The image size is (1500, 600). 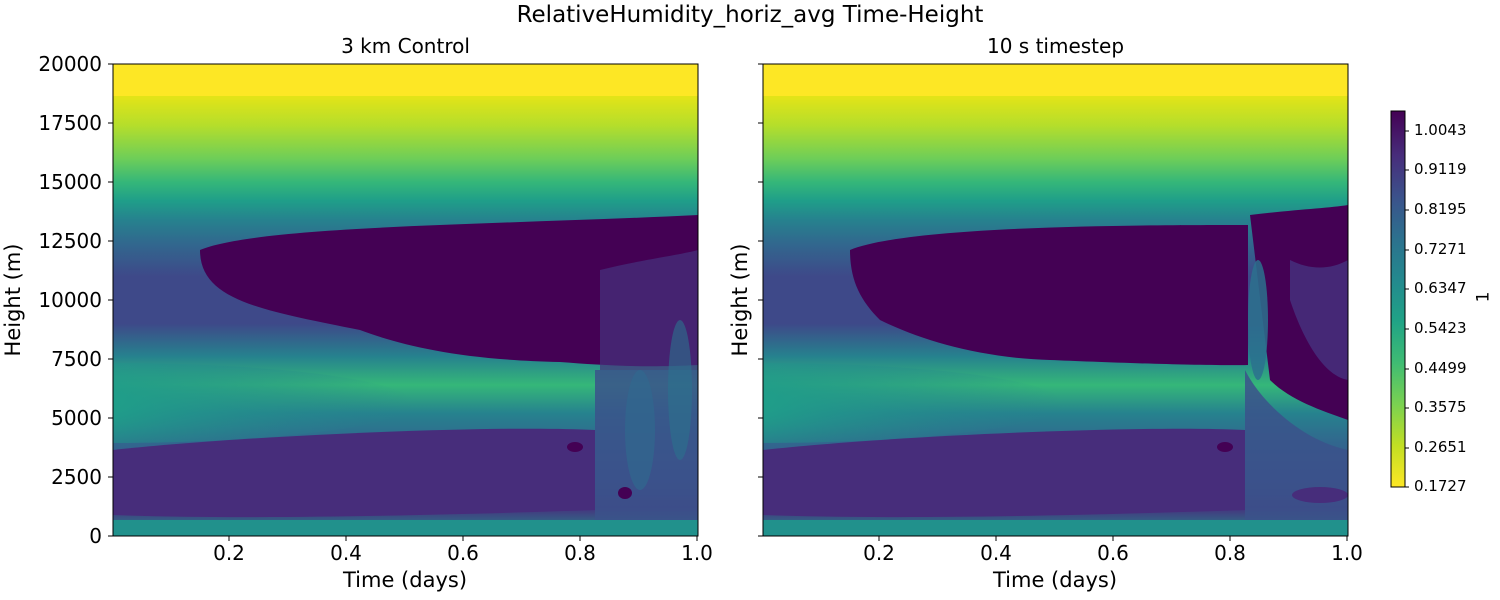 I want to click on colorbar-label: 1, so click(x=1483, y=297).